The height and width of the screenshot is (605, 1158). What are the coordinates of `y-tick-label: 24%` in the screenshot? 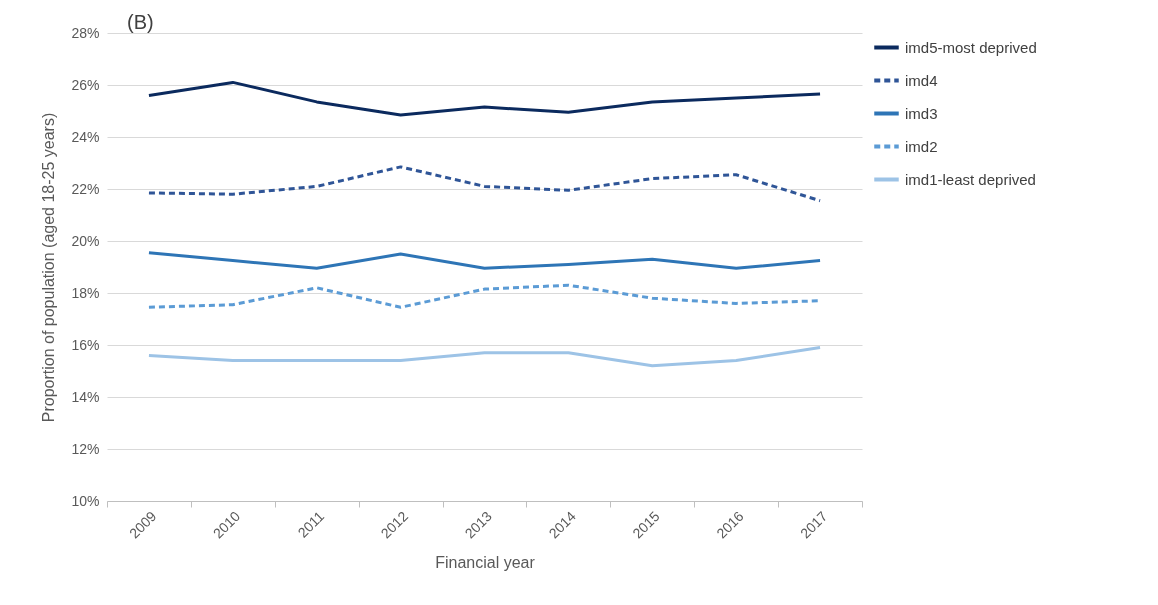 It's located at (85, 136).